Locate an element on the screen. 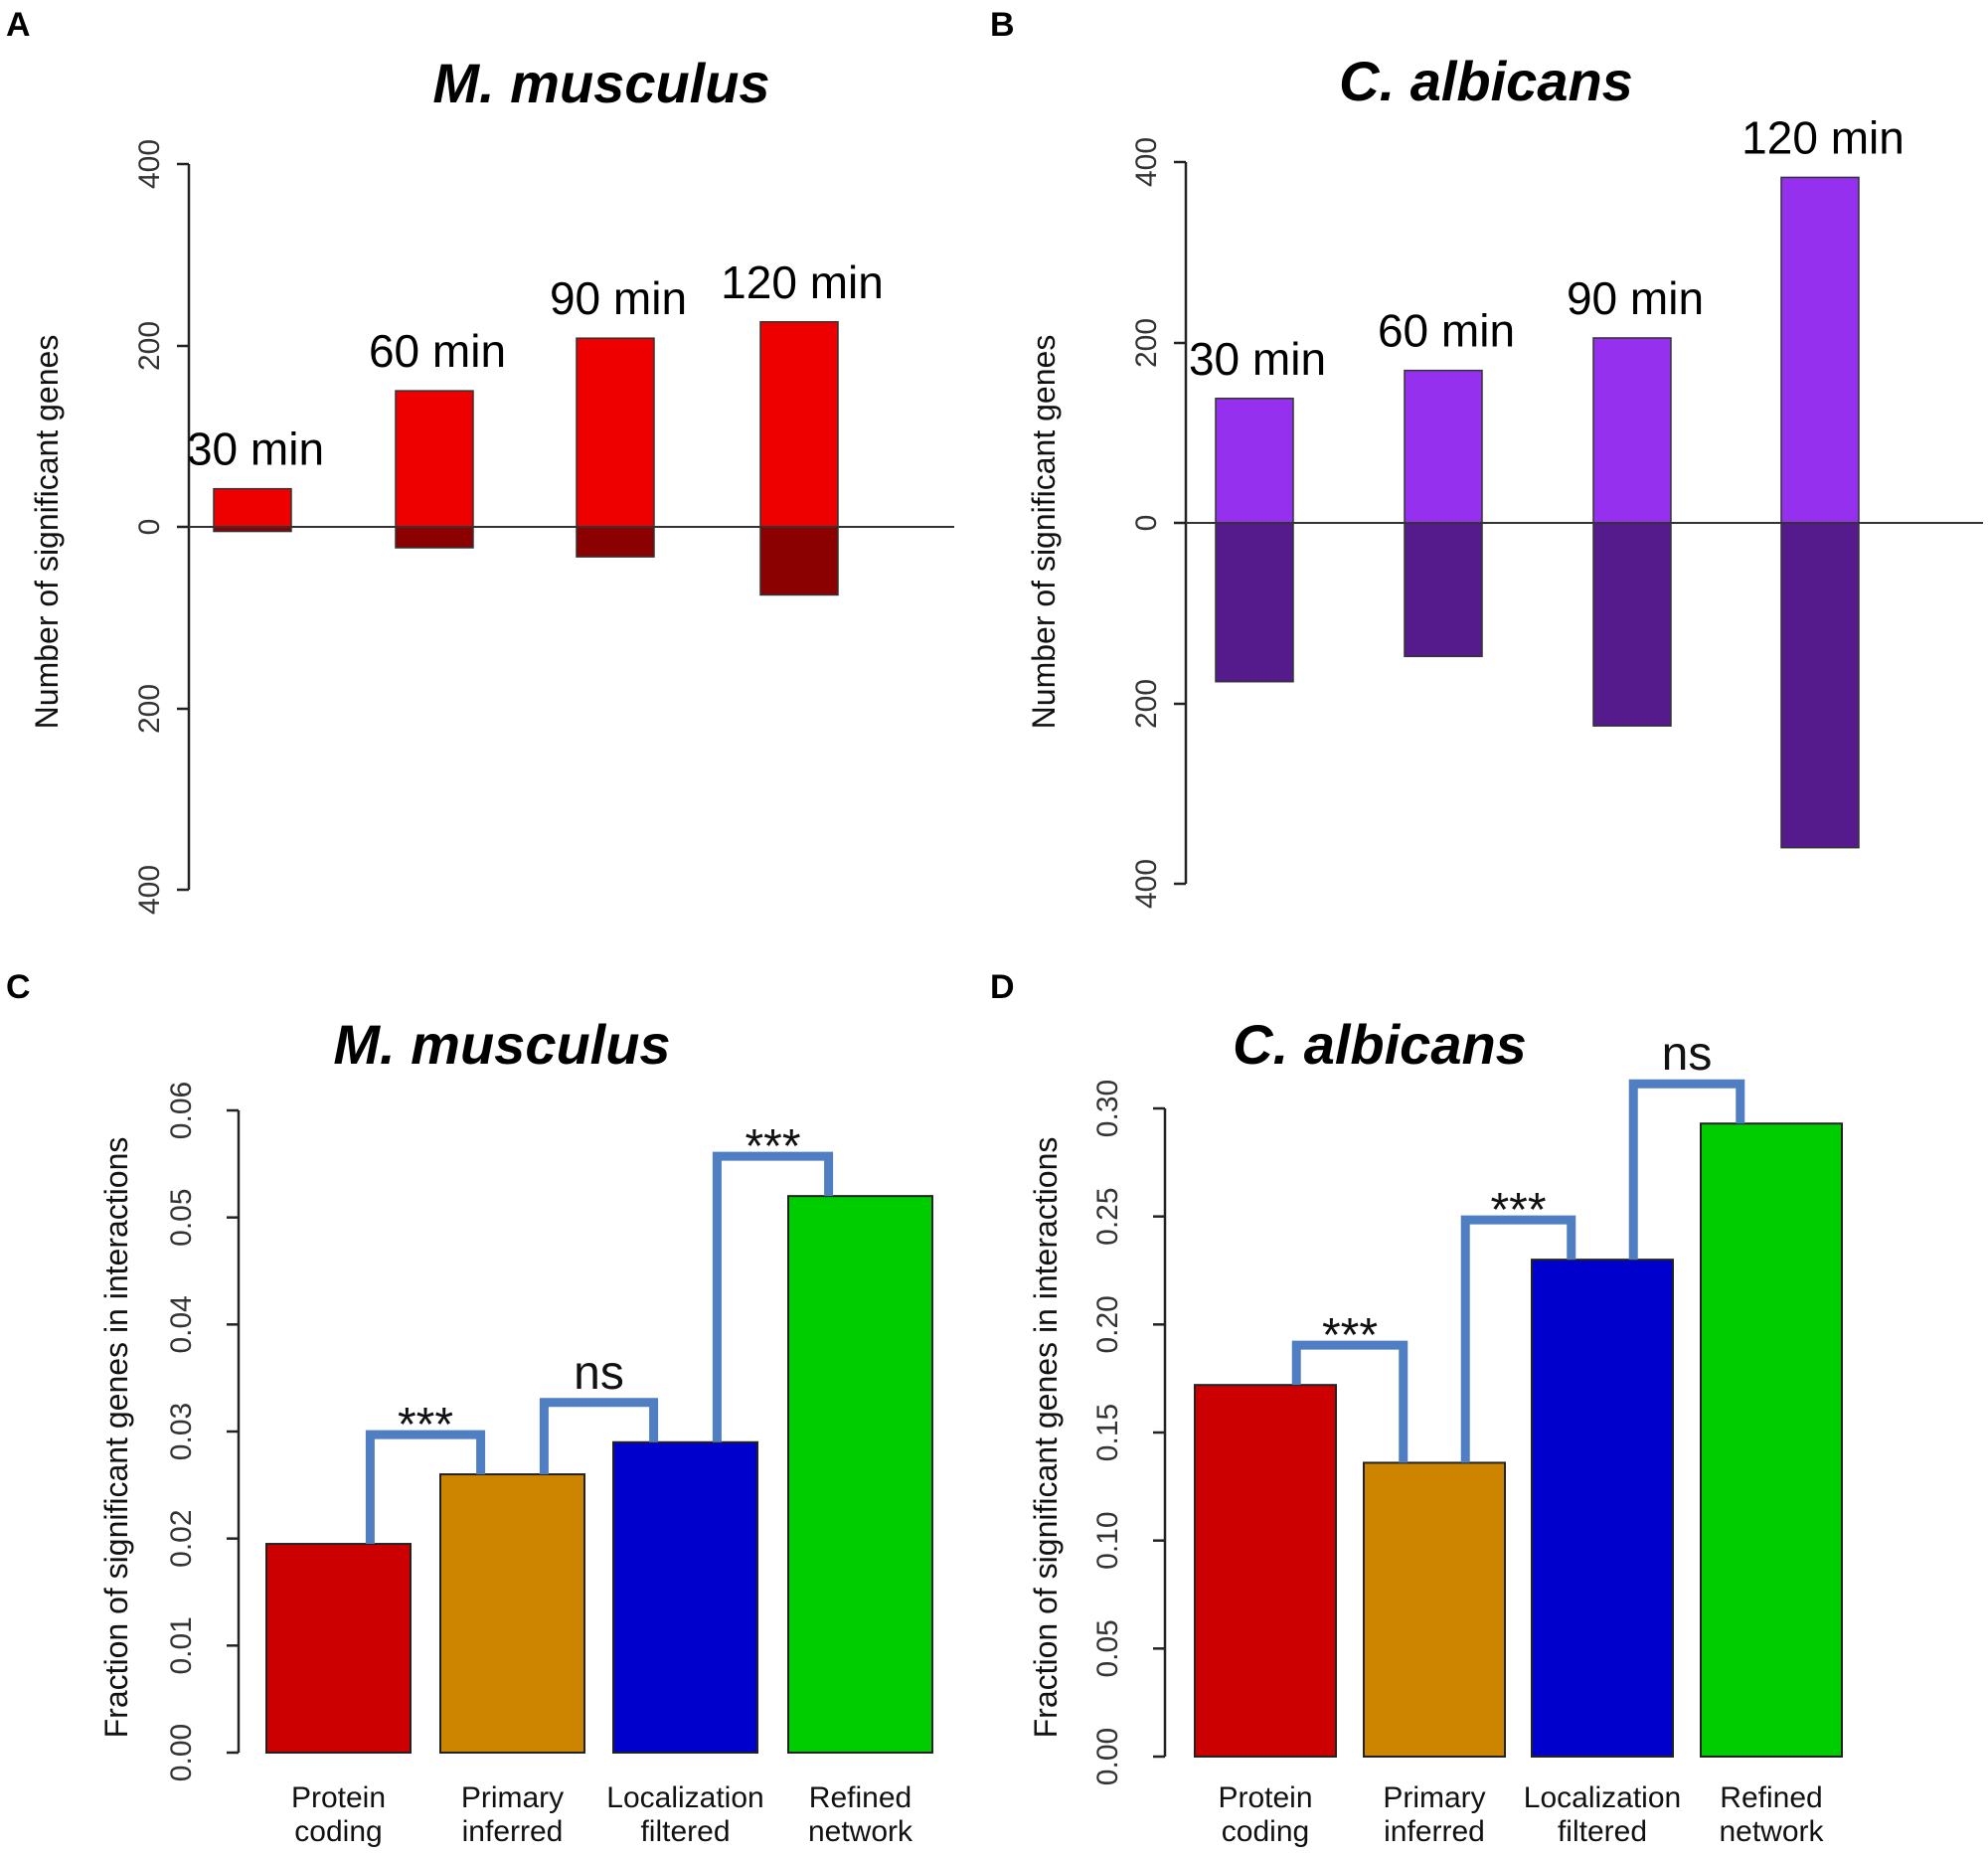  panel-c-category-label: network is located at coordinates (860, 1831).